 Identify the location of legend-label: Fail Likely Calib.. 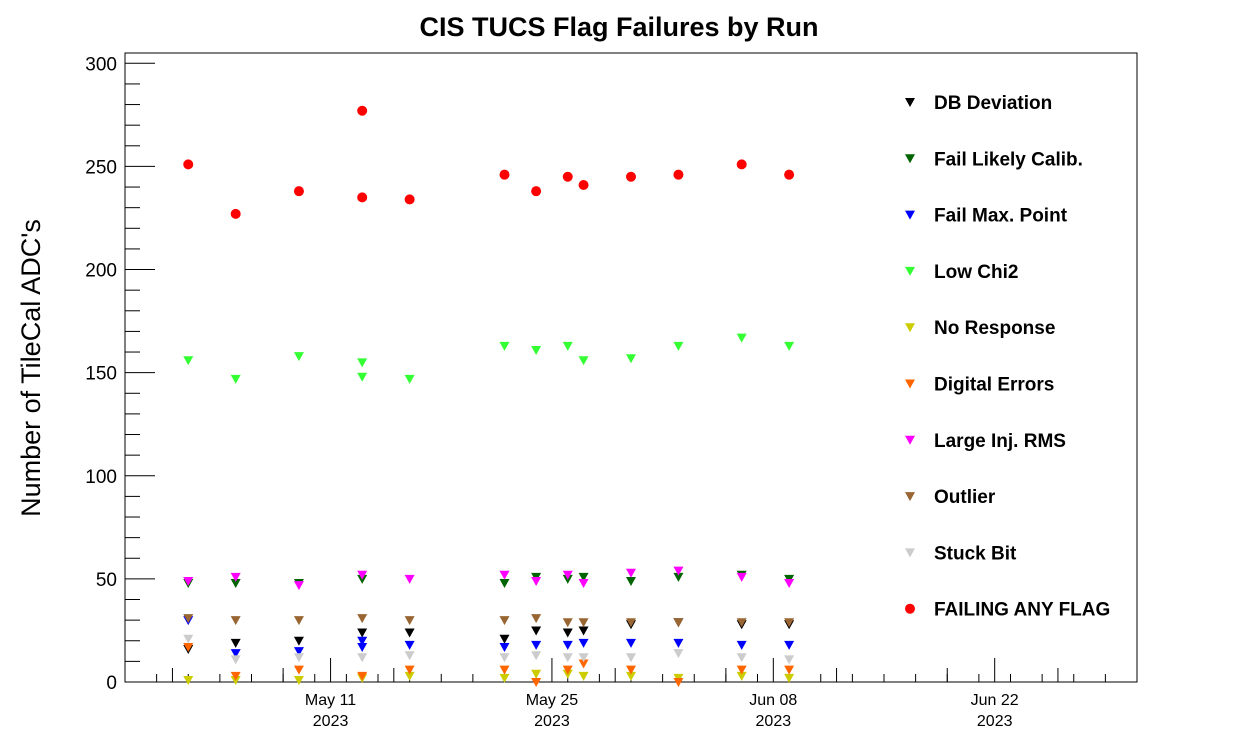
(1008, 159).